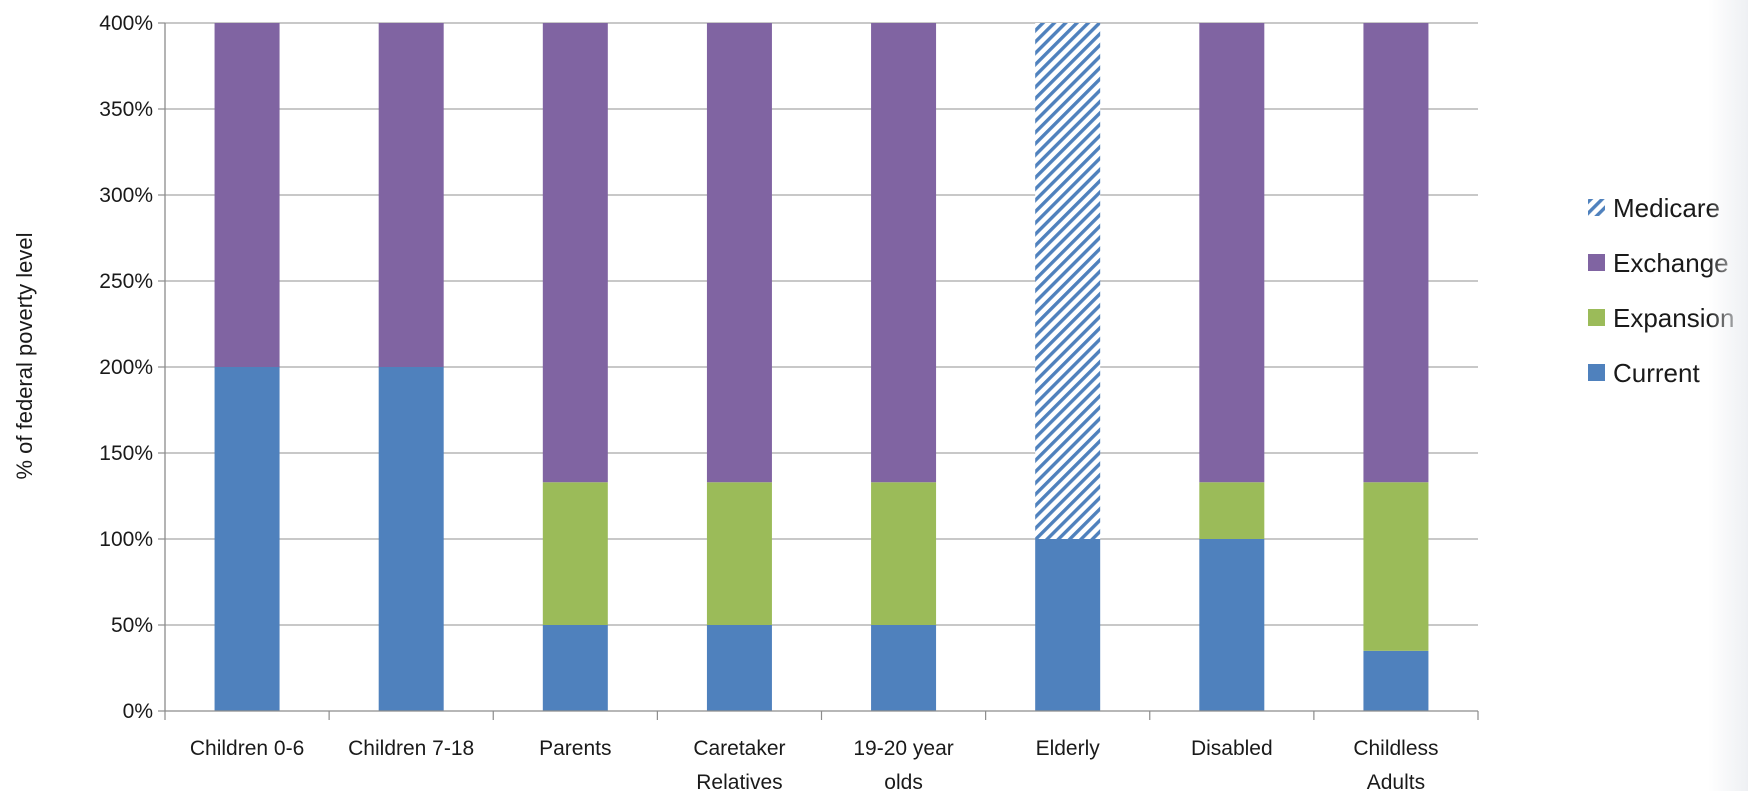  What do you see at coordinates (1596, 317) in the screenshot?
I see `legend-swatch-expansion` at bounding box center [1596, 317].